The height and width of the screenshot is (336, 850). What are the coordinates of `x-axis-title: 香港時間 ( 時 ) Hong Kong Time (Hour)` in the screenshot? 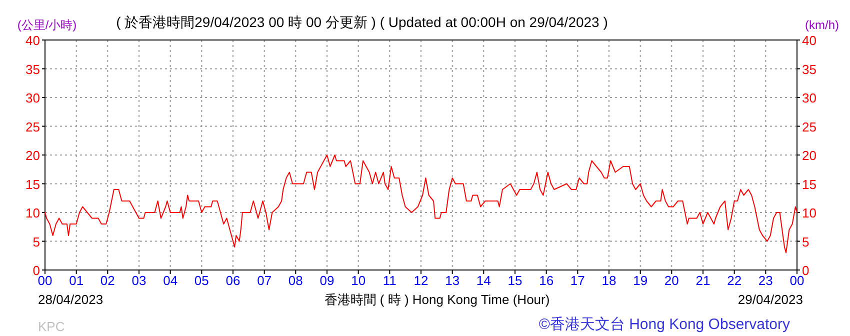 It's located at (437, 299).